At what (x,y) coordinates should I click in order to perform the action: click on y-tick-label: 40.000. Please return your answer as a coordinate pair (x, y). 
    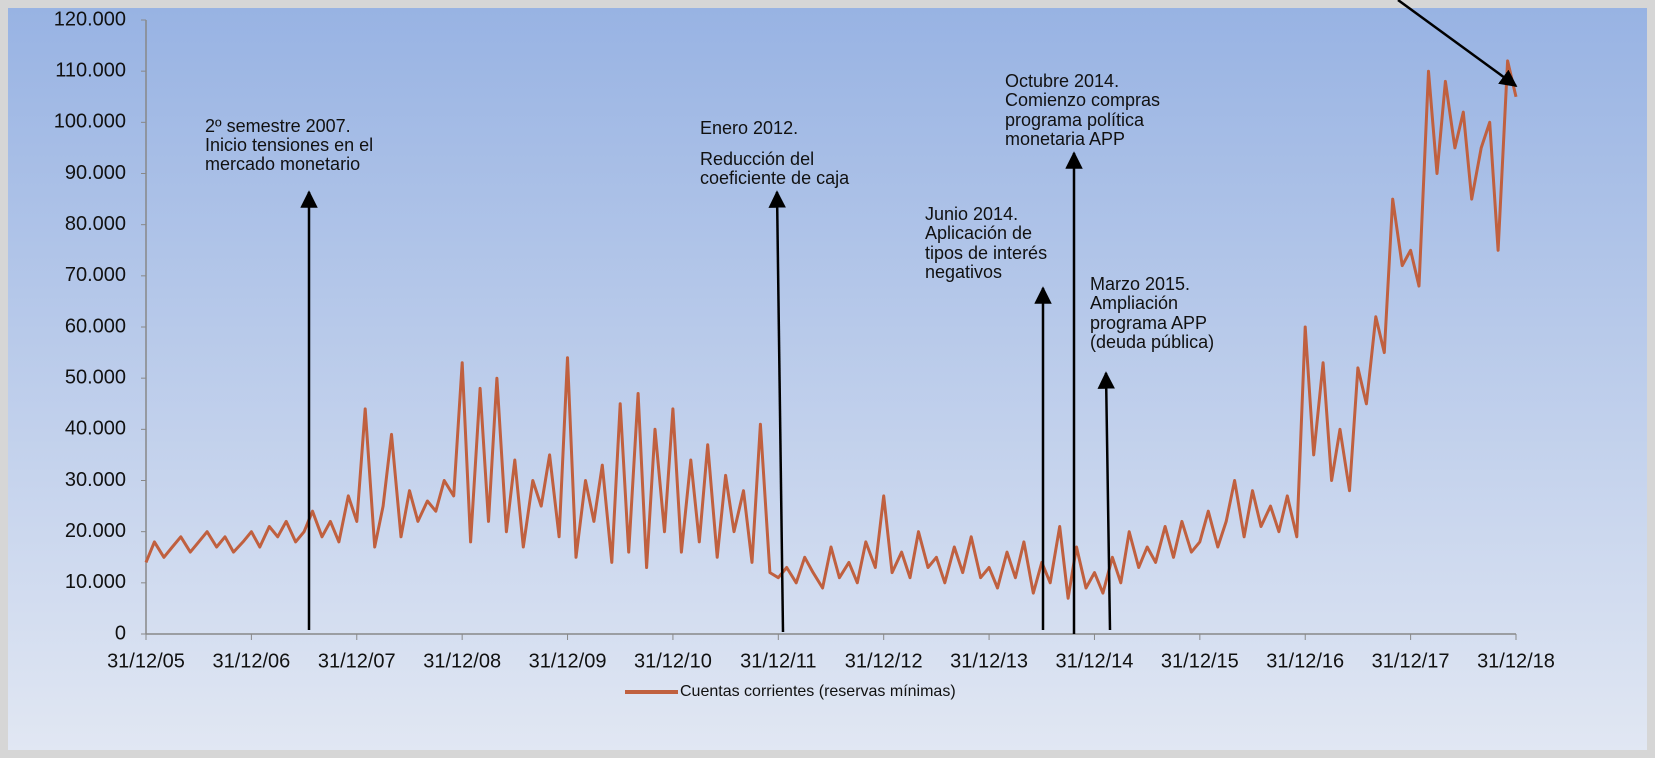
    Looking at the image, I should click on (95, 429).